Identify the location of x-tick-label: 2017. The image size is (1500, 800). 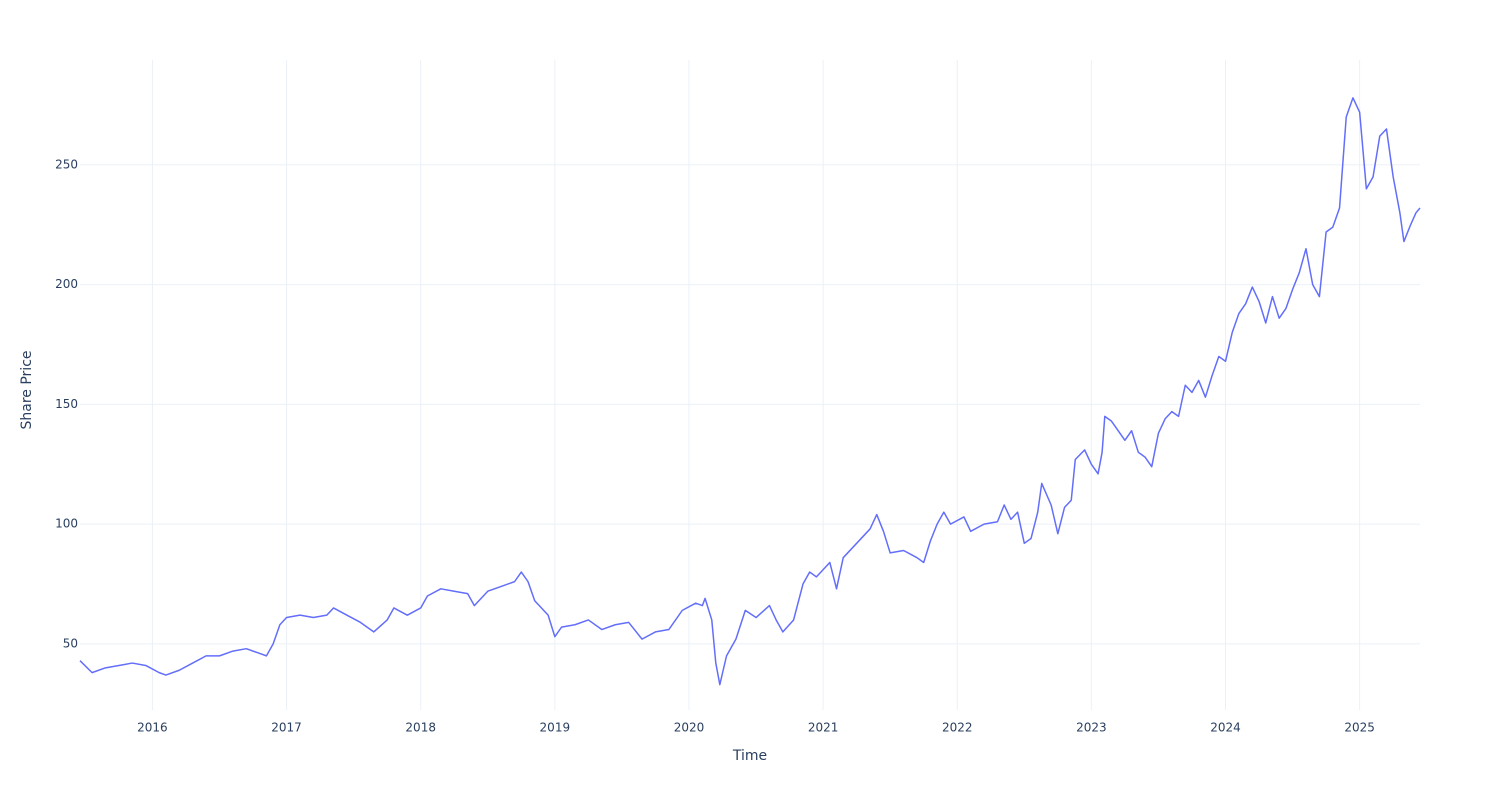
(286, 728).